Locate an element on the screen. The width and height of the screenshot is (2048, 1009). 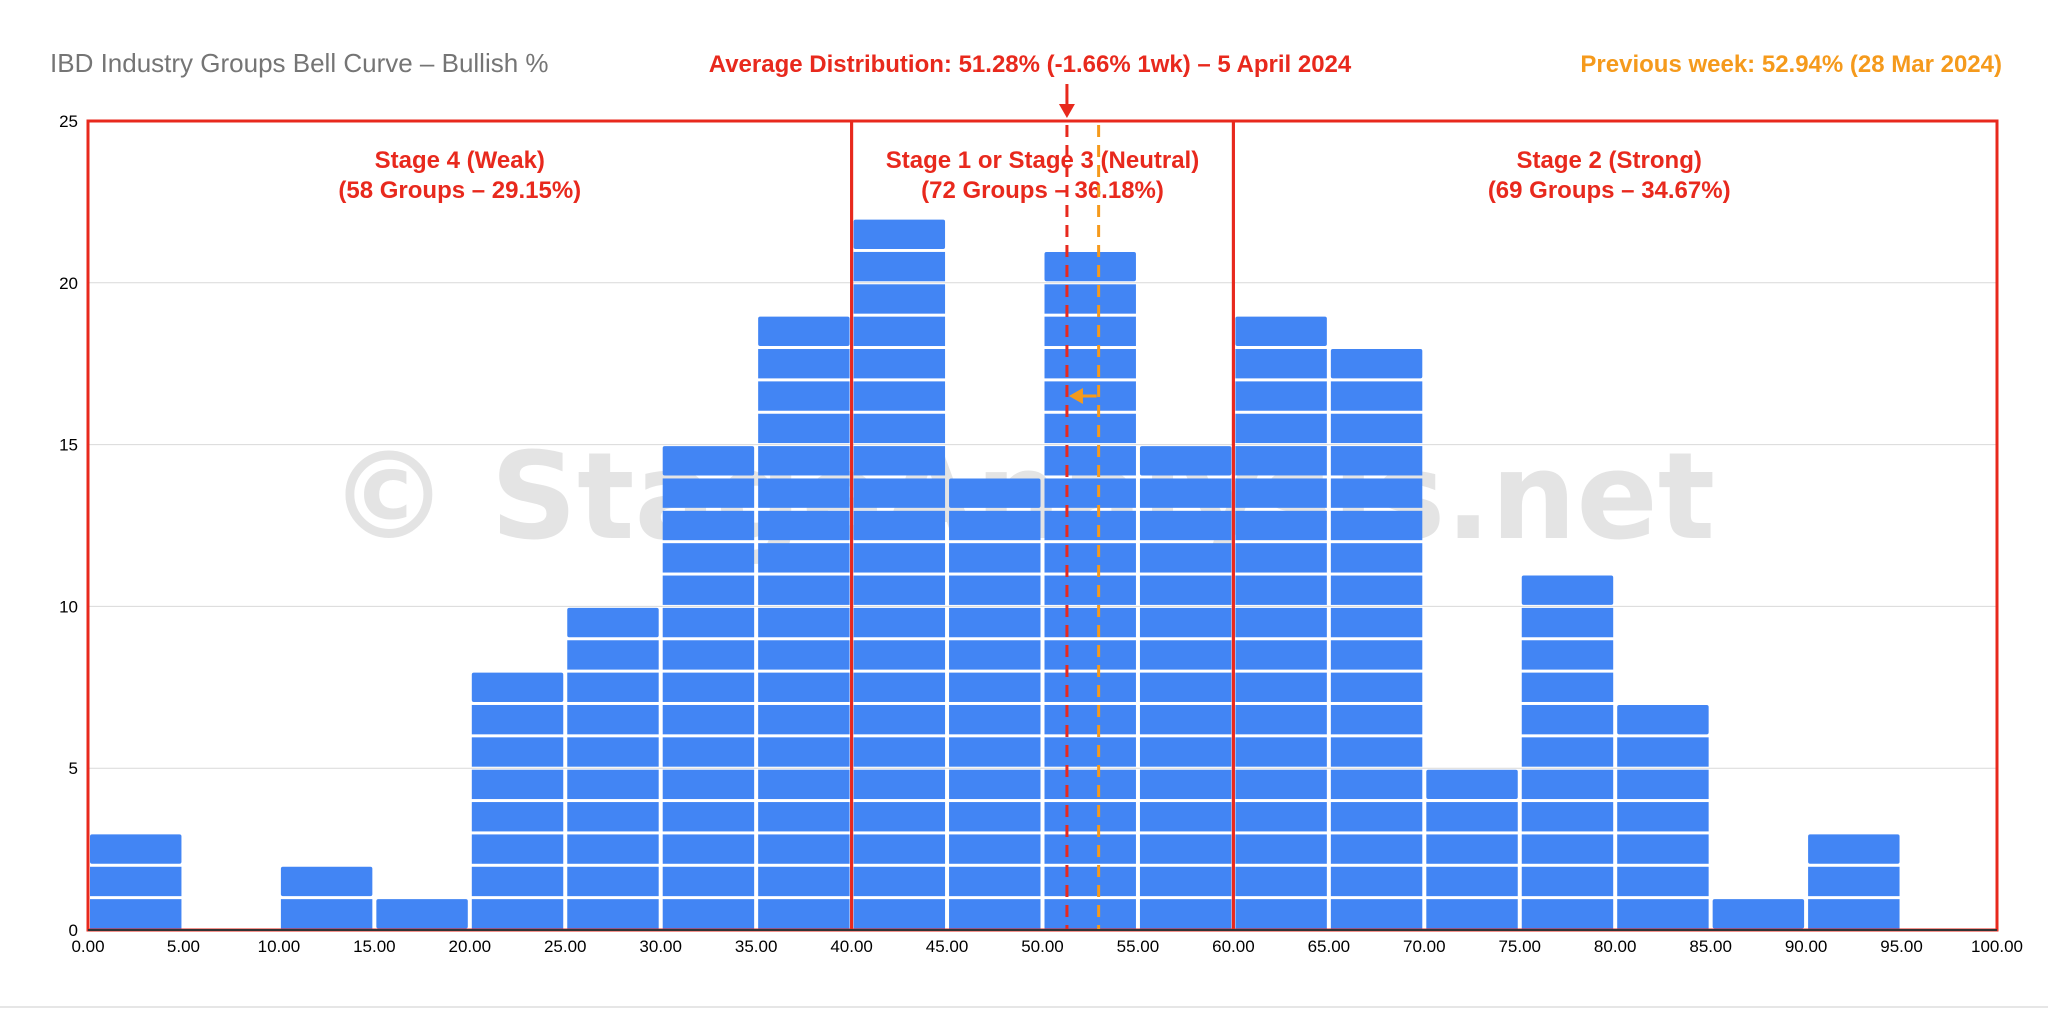
stage-detail-1: (58 Groups – 29.15%) is located at coordinates (459, 190).